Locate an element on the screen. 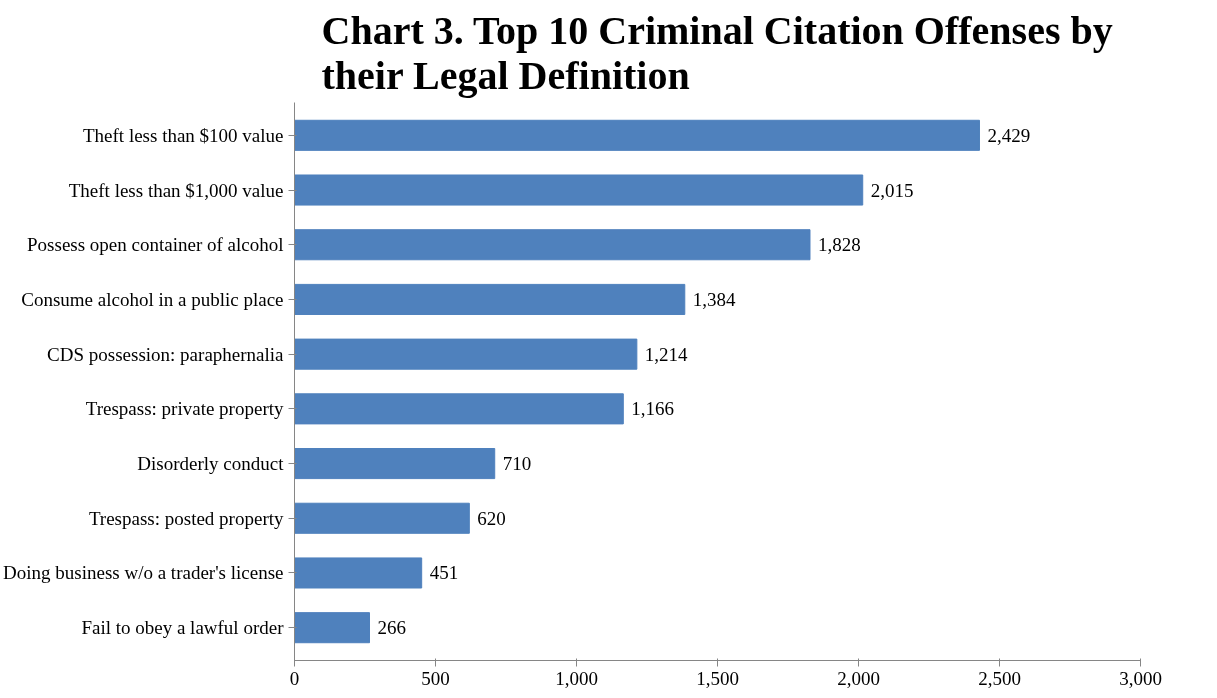  data-label: 620 is located at coordinates (491, 518).